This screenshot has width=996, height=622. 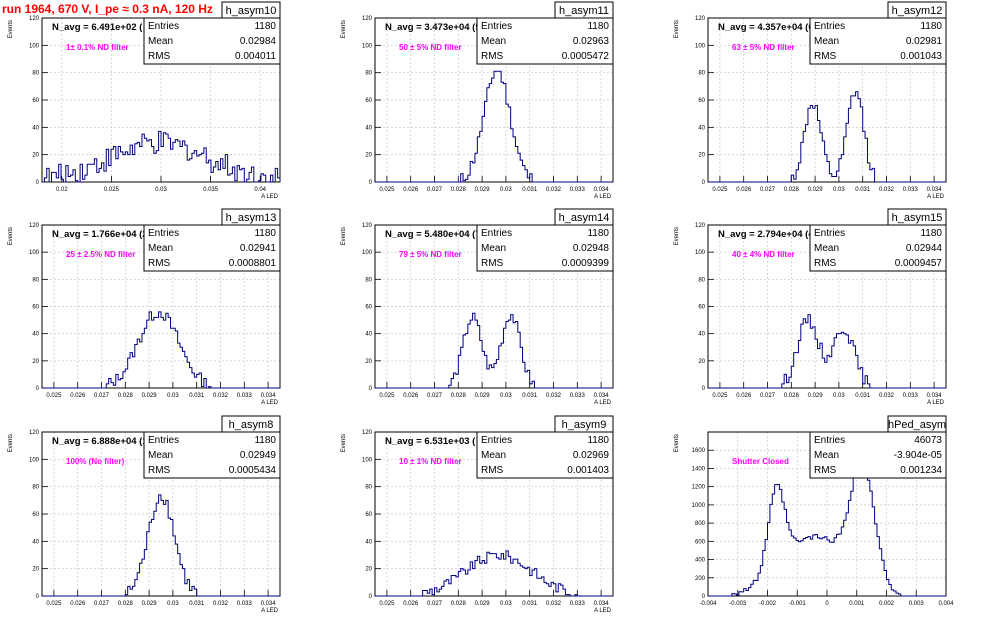 What do you see at coordinates (588, 470) in the screenshot?
I see `stats-value: 0.001403` at bounding box center [588, 470].